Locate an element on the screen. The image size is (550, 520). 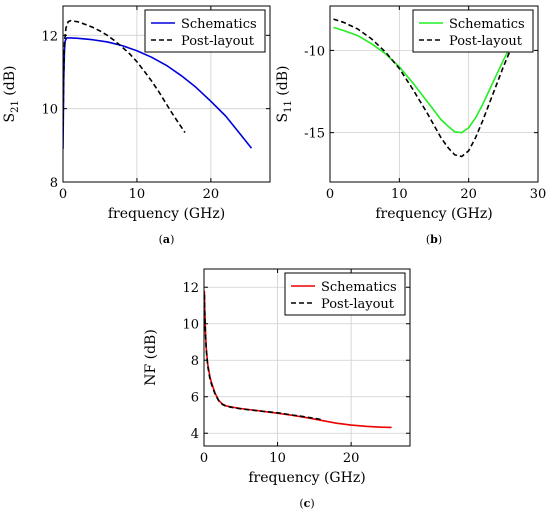
panel-label-letter: b is located at coordinates (434, 239).